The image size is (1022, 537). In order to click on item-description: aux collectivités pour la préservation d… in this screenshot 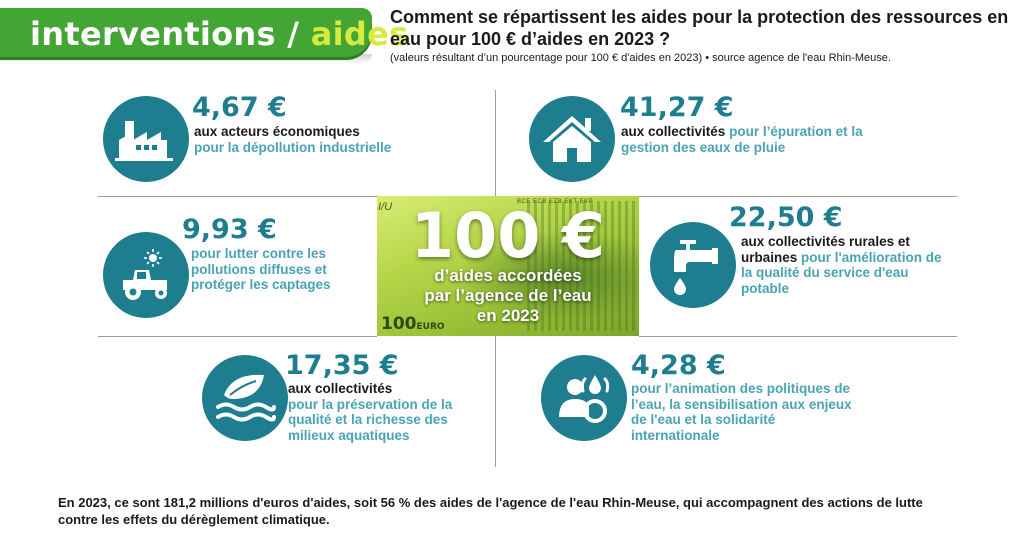, I will do `click(370, 412)`.